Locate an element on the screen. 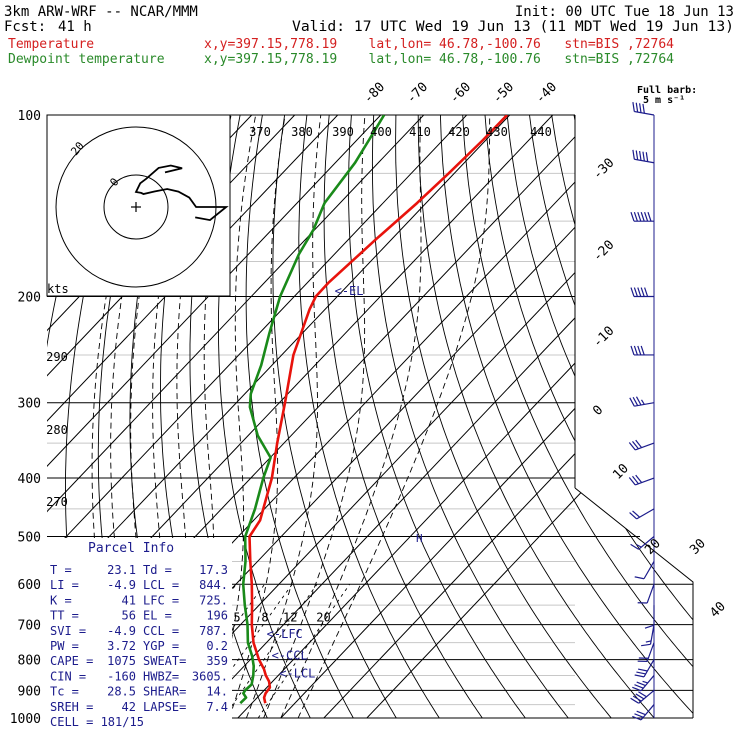 The width and height of the screenshot is (740, 744). theta-label: 400 is located at coordinates (381, 132).